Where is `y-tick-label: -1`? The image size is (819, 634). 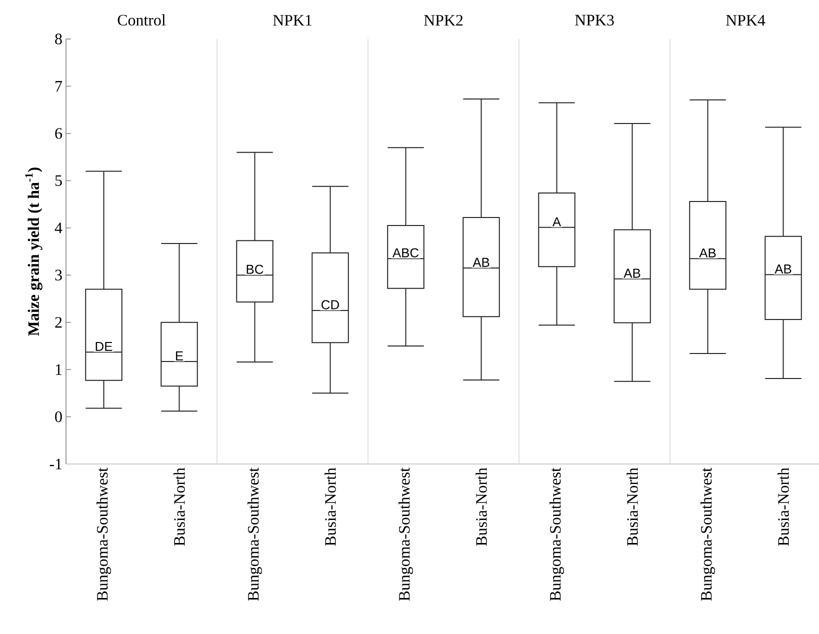
y-tick-label: -1 is located at coordinates (56, 464).